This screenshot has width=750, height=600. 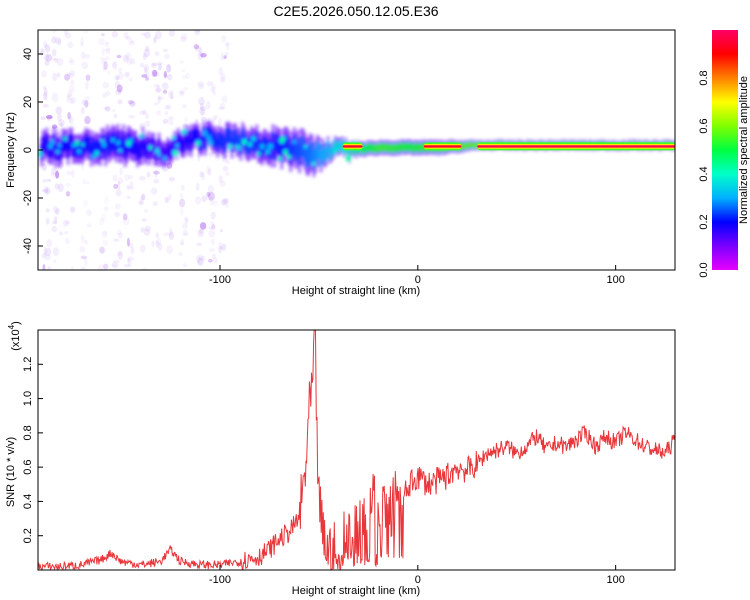 I want to click on snr-y-label: SNR (10 * v/v), so click(x=11, y=472).